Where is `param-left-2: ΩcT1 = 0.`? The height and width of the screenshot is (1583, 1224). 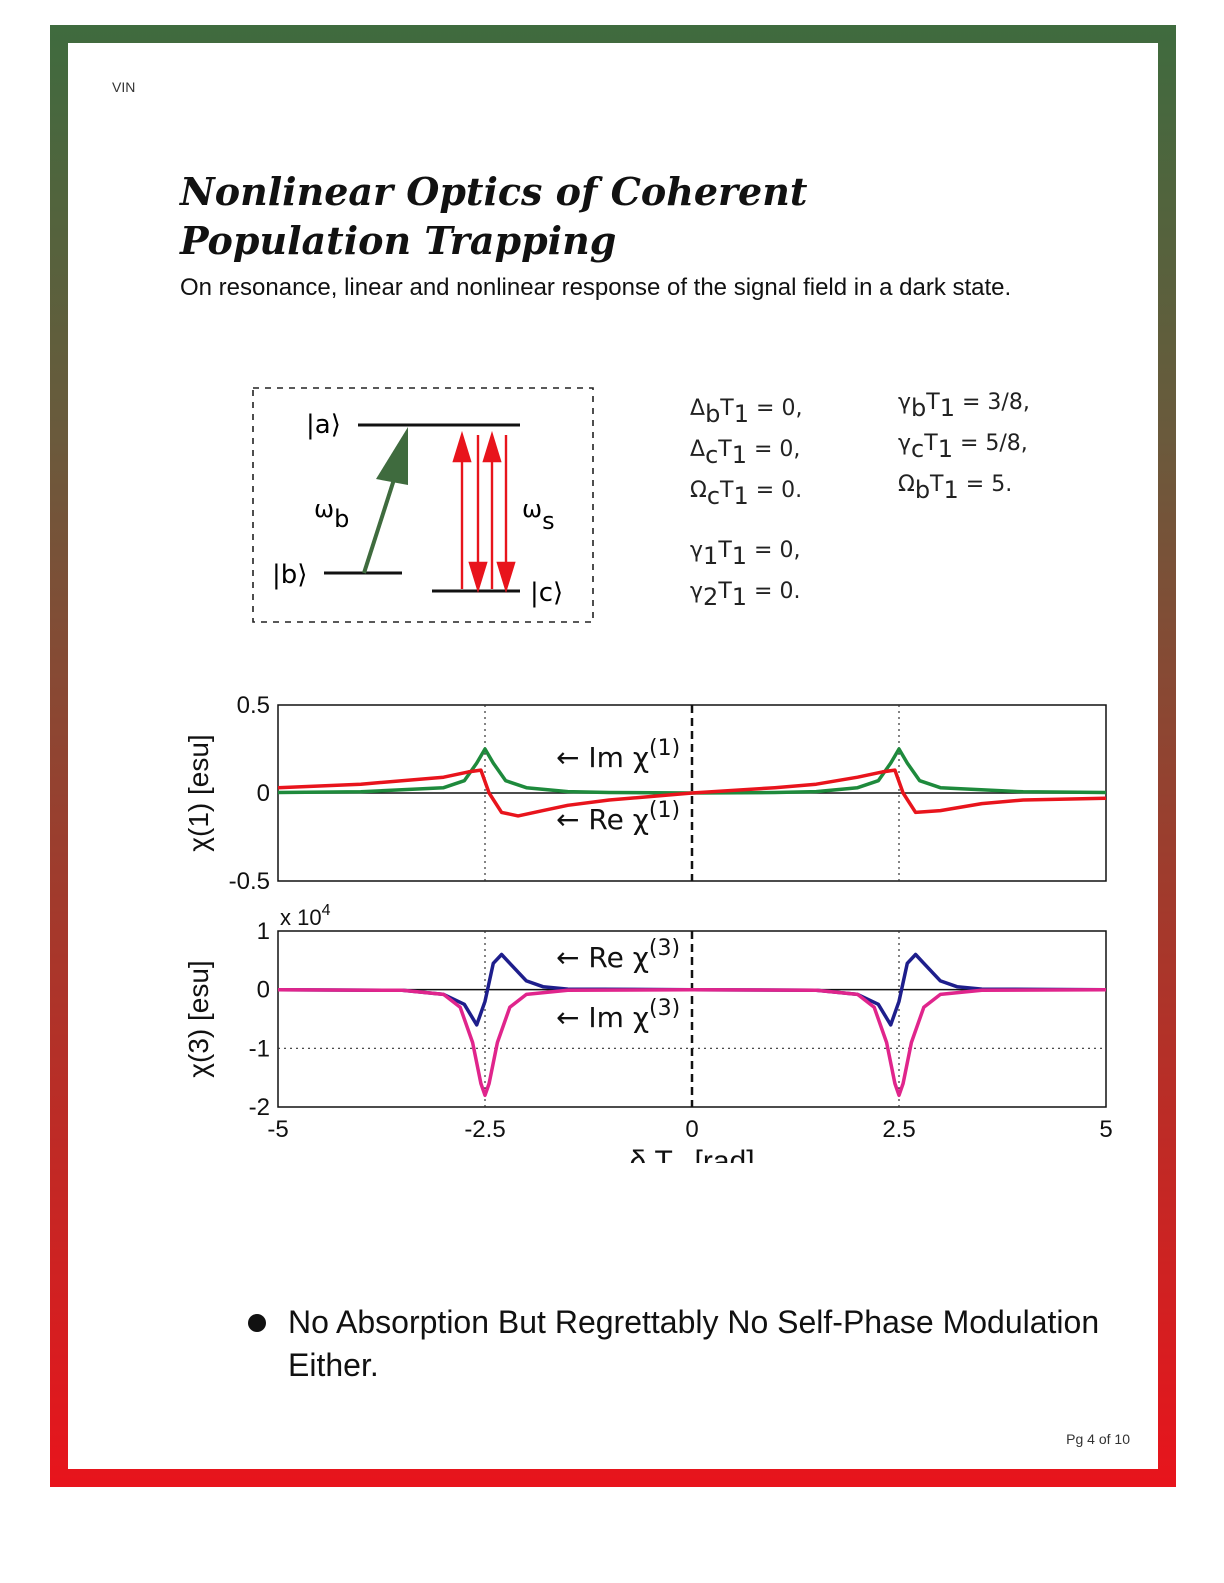
param-left-2: ΩcT1 = 0. is located at coordinates (746, 493).